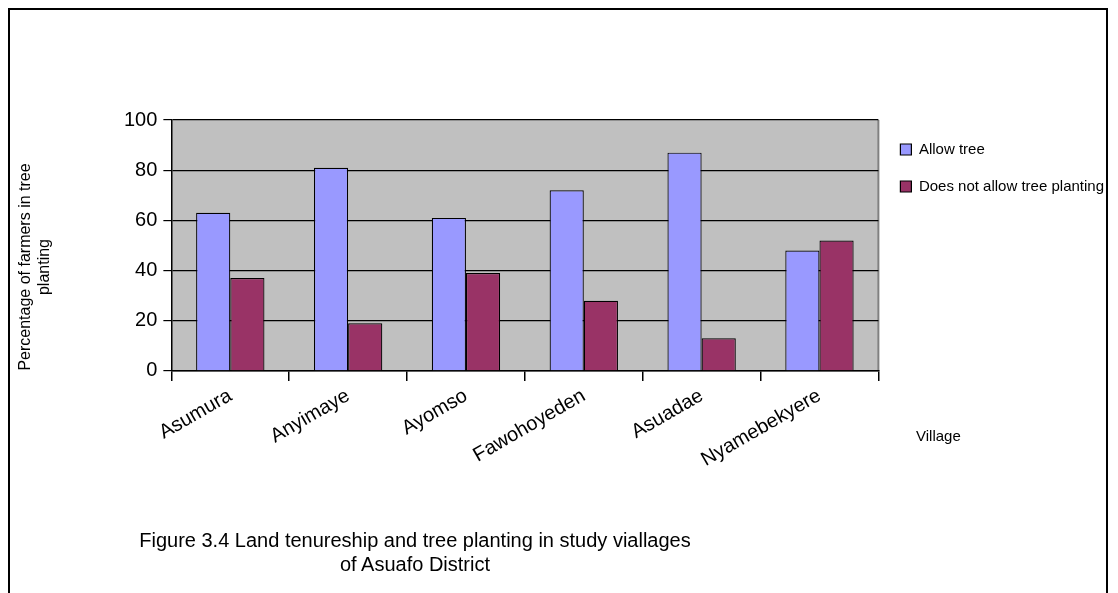 The image size is (1118, 593). What do you see at coordinates (1011, 185) in the screenshot?
I see `legend-label: Does not allow tree planting` at bounding box center [1011, 185].